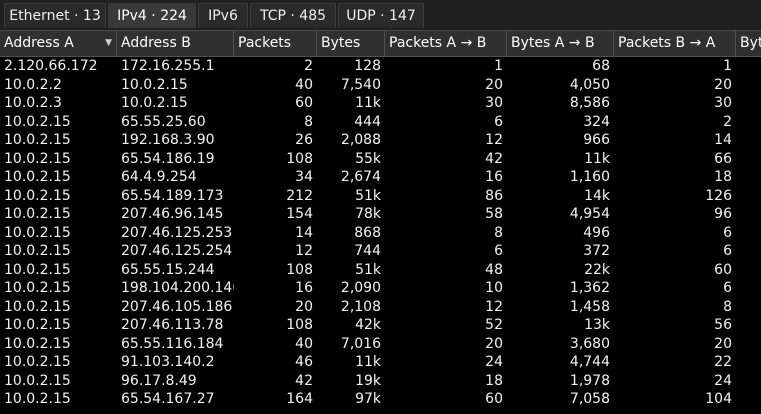  What do you see at coordinates (304, 306) in the screenshot?
I see `cell-packets: 20` at bounding box center [304, 306].